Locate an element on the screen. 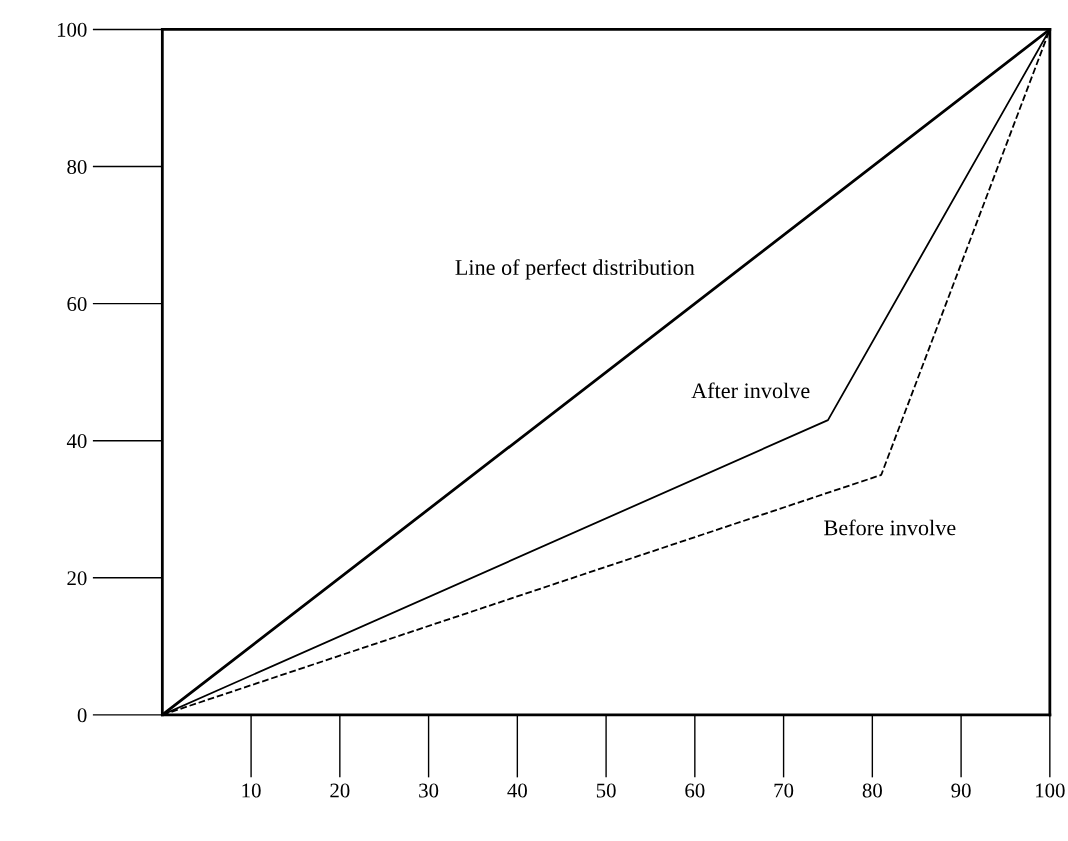  series-label: Before involve is located at coordinates (890, 527).